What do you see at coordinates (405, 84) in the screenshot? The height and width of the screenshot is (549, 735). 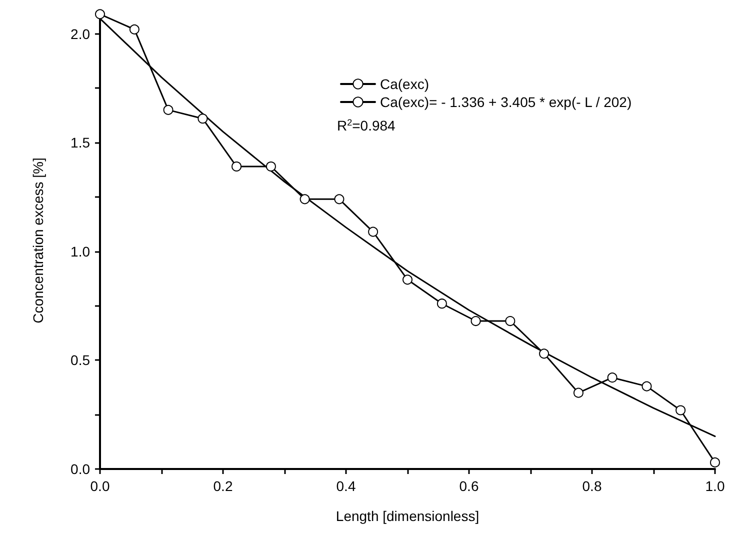 I see `legend-label: Ca(exc)` at bounding box center [405, 84].